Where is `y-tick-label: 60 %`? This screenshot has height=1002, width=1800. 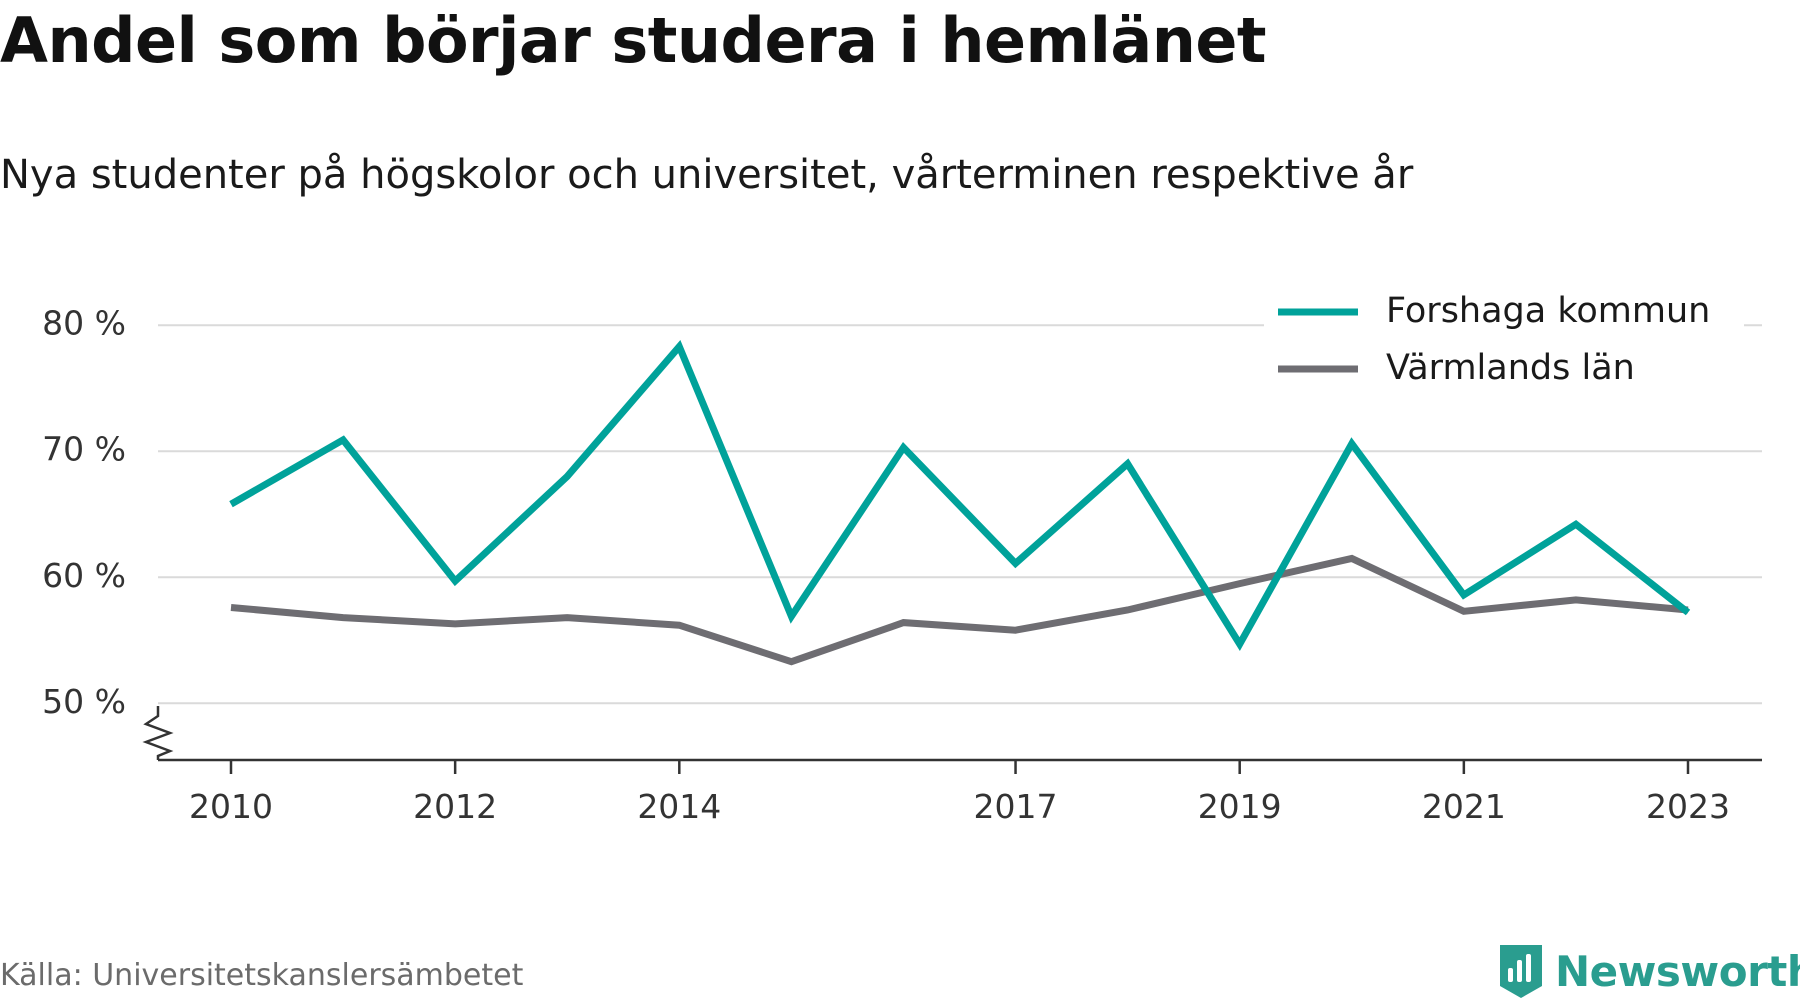 y-tick-label: 60 % is located at coordinates (84, 575).